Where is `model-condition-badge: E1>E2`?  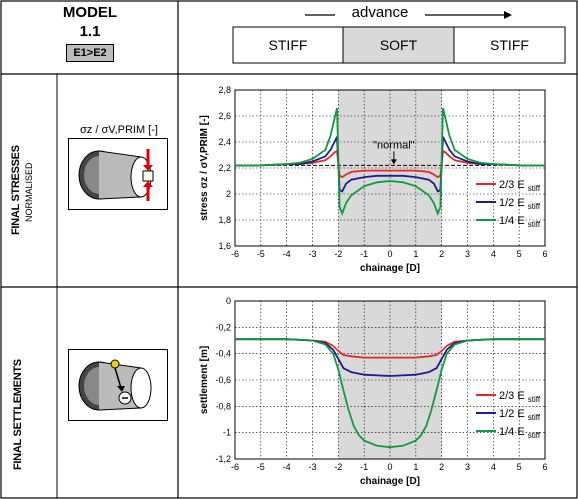 model-condition-badge: E1>E2 is located at coordinates (90, 53).